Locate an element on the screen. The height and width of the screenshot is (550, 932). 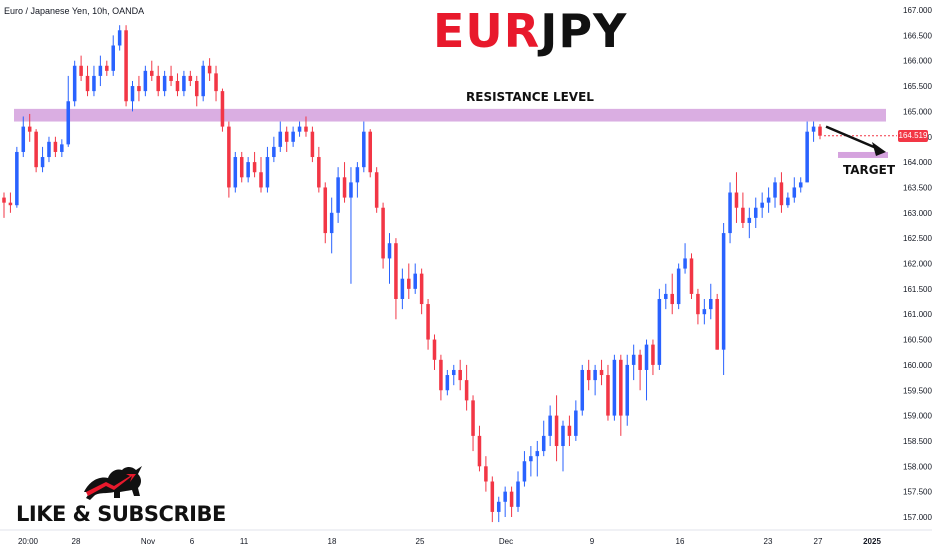
target-label: TARGET is located at coordinates (869, 170).